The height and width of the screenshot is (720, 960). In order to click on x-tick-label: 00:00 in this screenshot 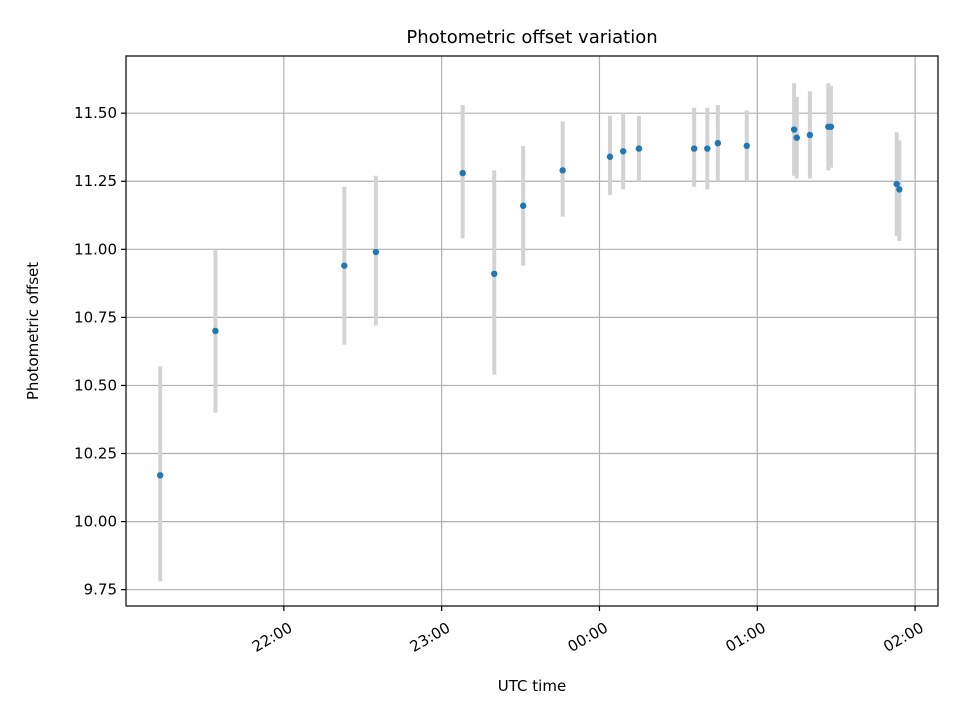, I will do `click(588, 637)`.